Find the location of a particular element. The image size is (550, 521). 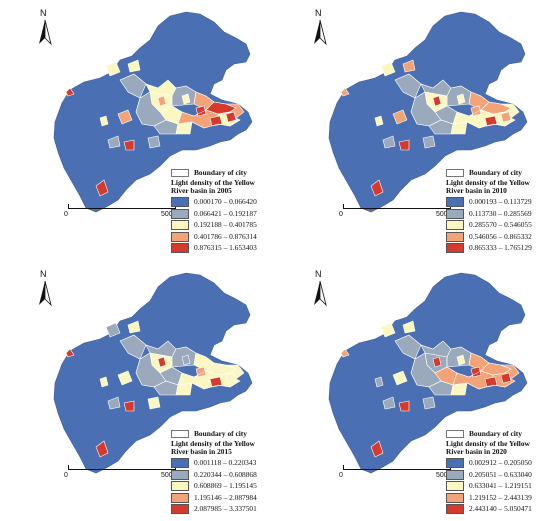

legend-class-label: 0.000170 – 0.066420 is located at coordinates (225, 202).